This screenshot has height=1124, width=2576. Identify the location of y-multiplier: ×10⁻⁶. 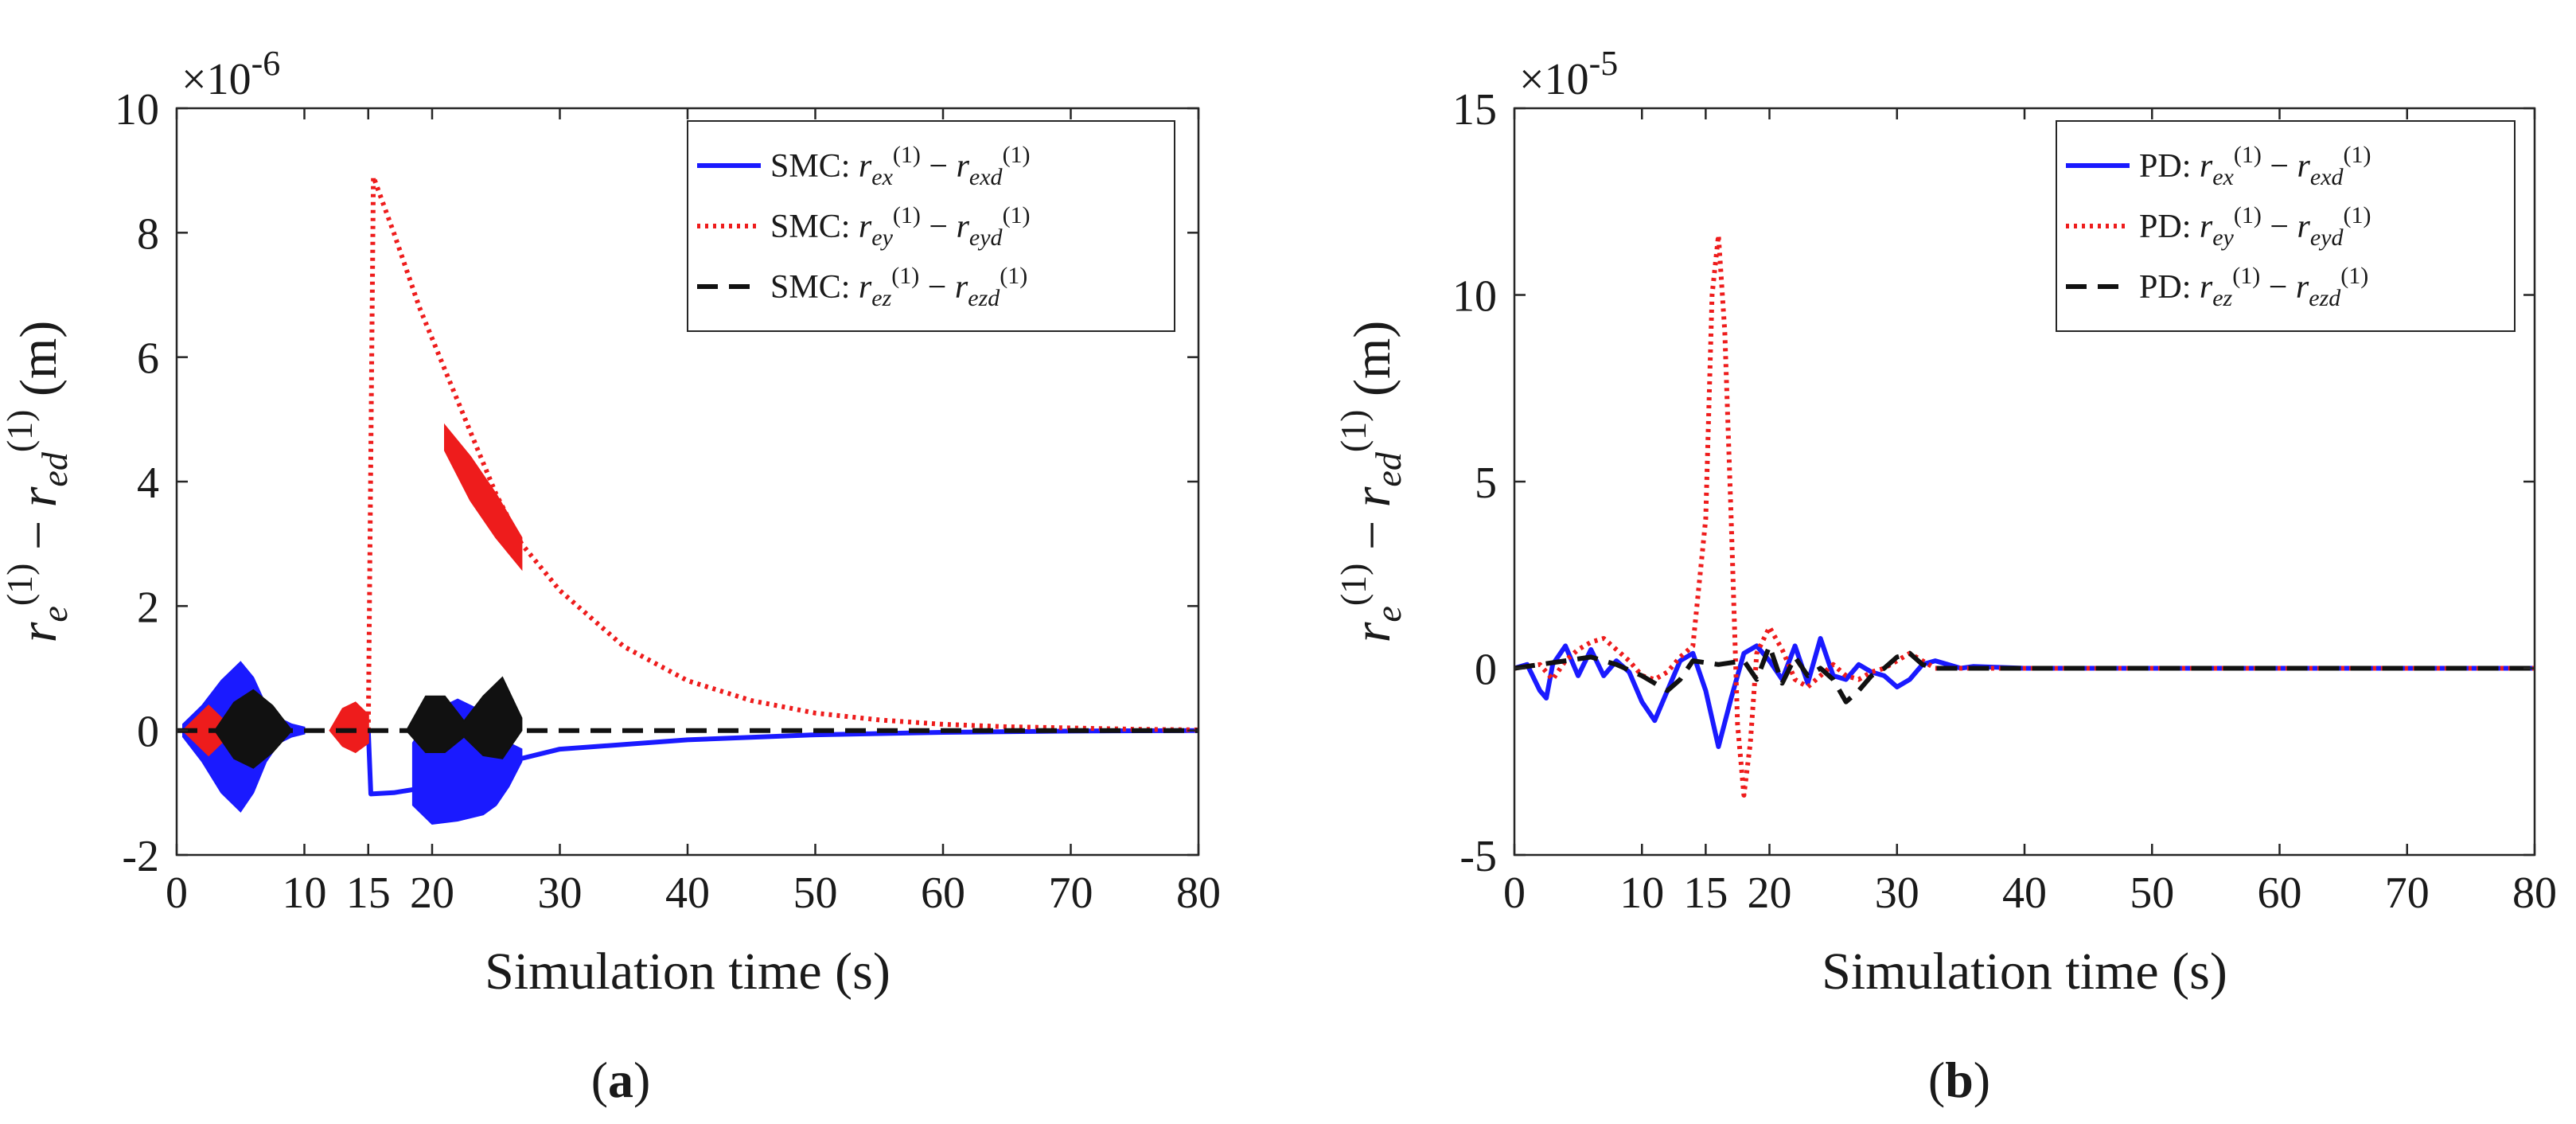
(230, 74).